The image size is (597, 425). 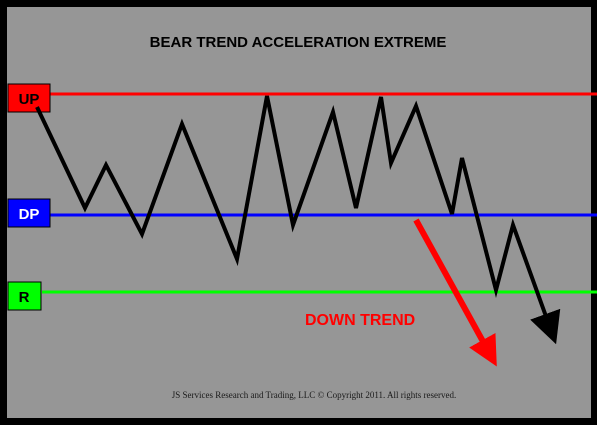 What do you see at coordinates (298, 42) in the screenshot?
I see `diagram-title: BEAR TREND ACCELERATION EXTREME` at bounding box center [298, 42].